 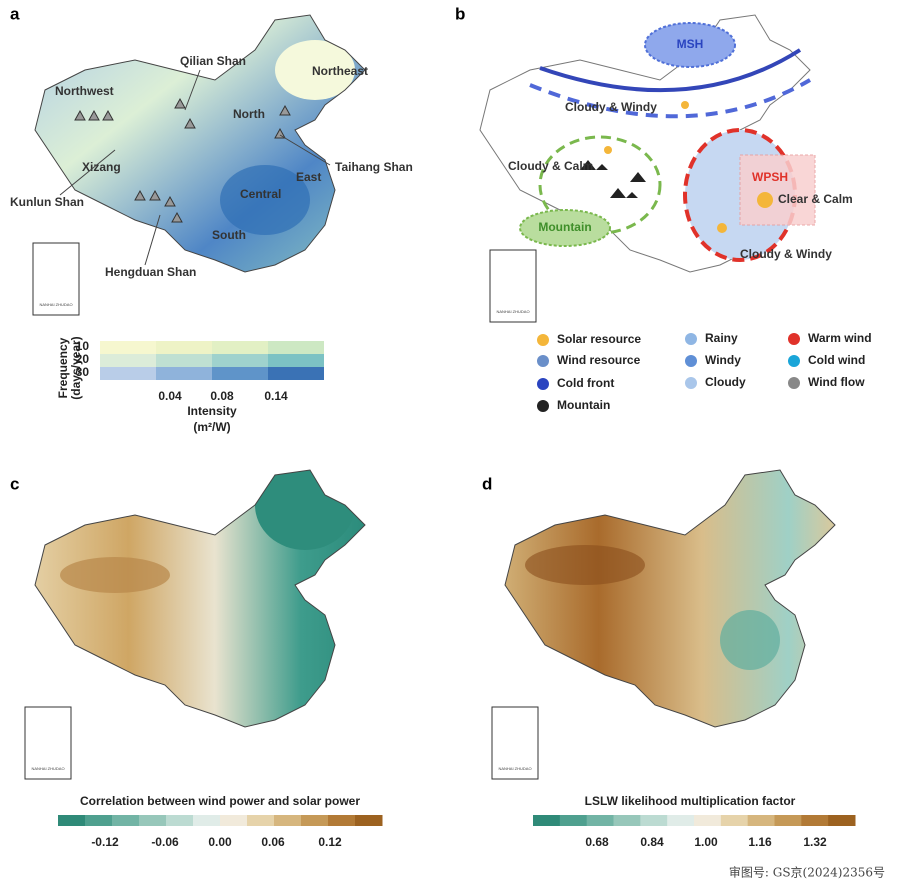 I want to click on colorbar-tick: 1.00, so click(x=706, y=842).